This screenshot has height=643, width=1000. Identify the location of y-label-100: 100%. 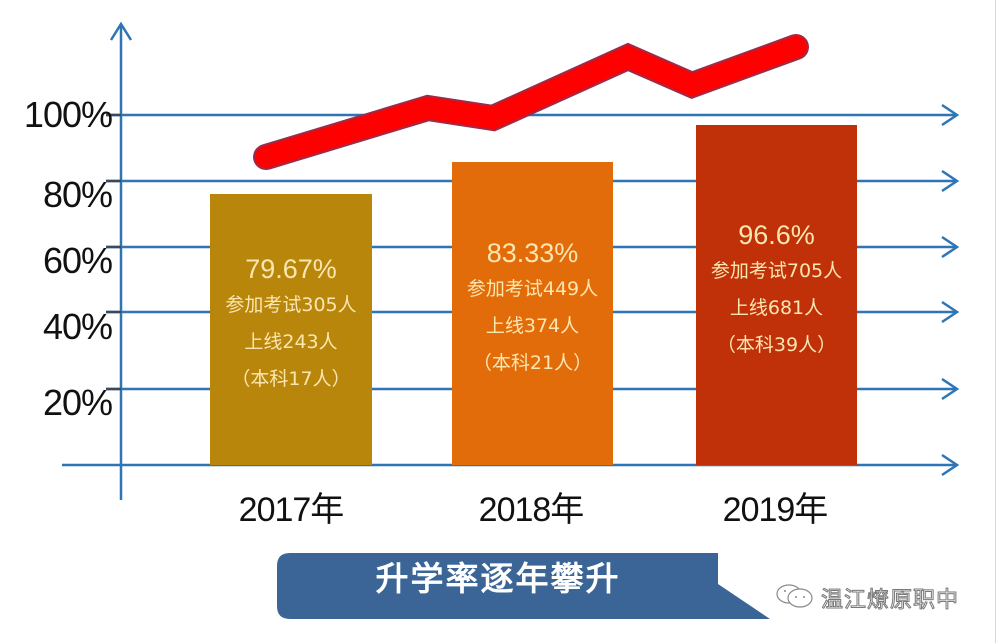
(68, 114).